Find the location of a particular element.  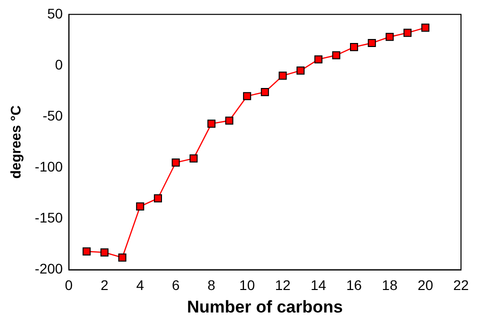

x-tick-label: 14 is located at coordinates (318, 285).